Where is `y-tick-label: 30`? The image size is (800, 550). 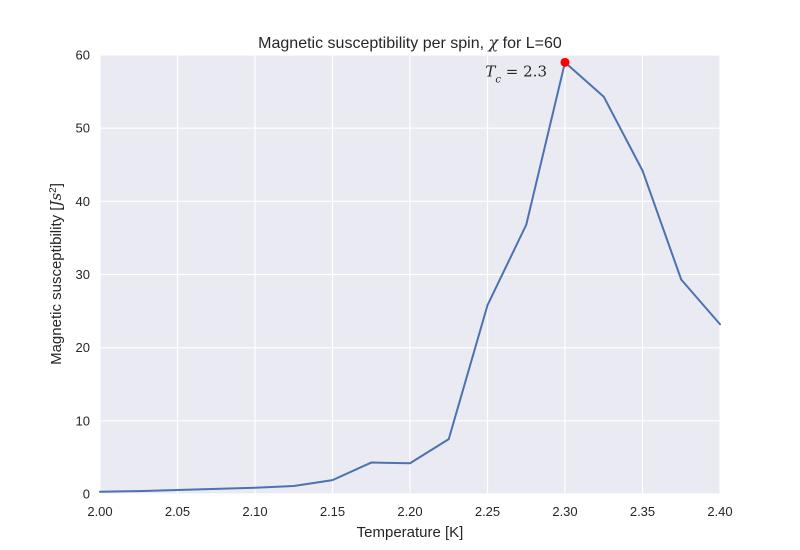 y-tick-label: 30 is located at coordinates (83, 274).